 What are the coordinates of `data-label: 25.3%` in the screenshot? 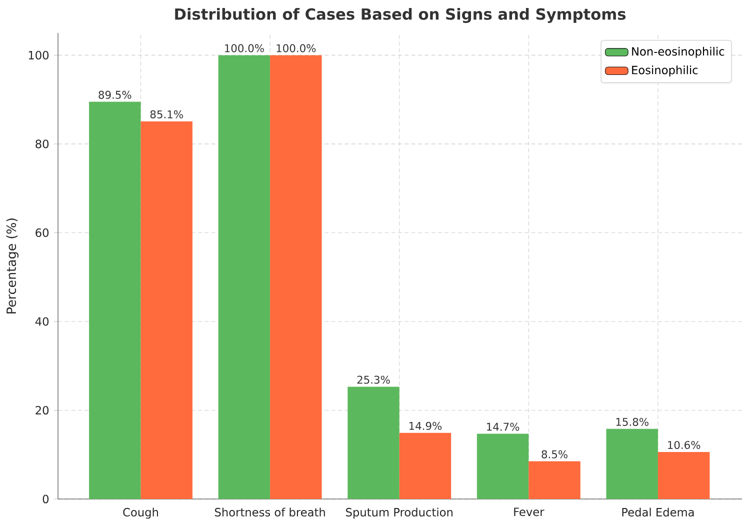 It's located at (373, 380).